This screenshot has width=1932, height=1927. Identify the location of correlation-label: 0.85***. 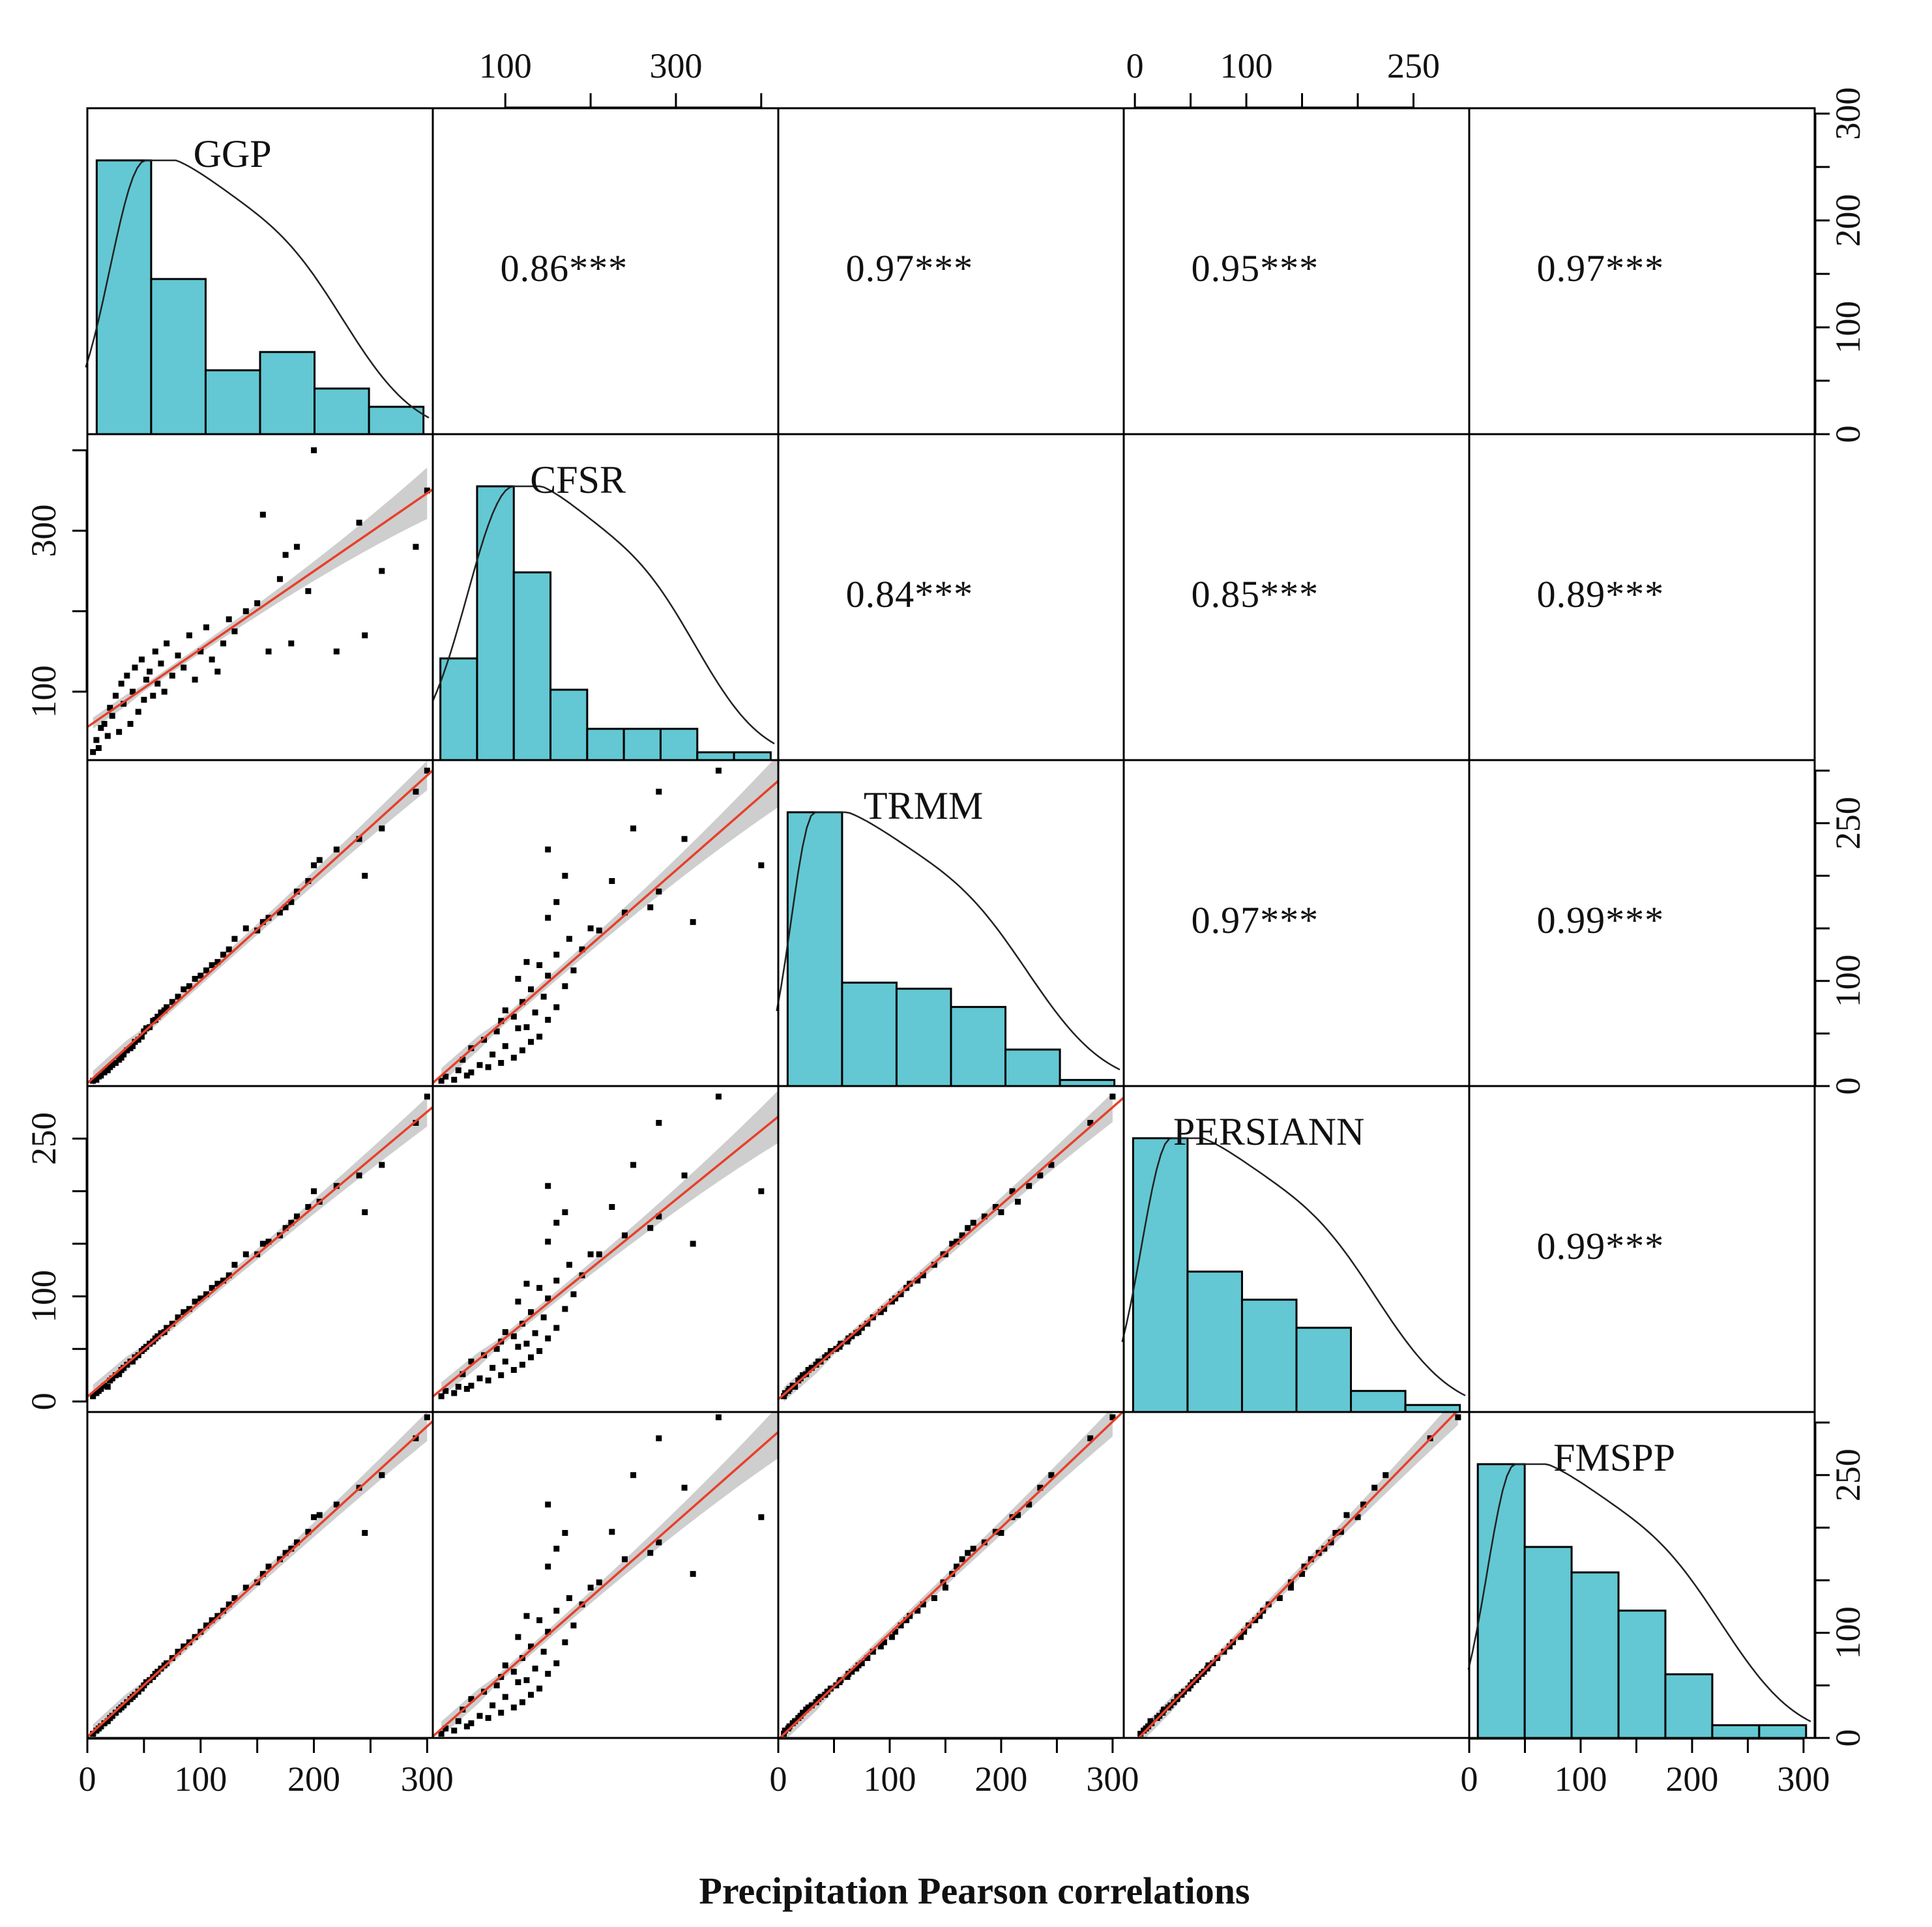
(1255, 594).